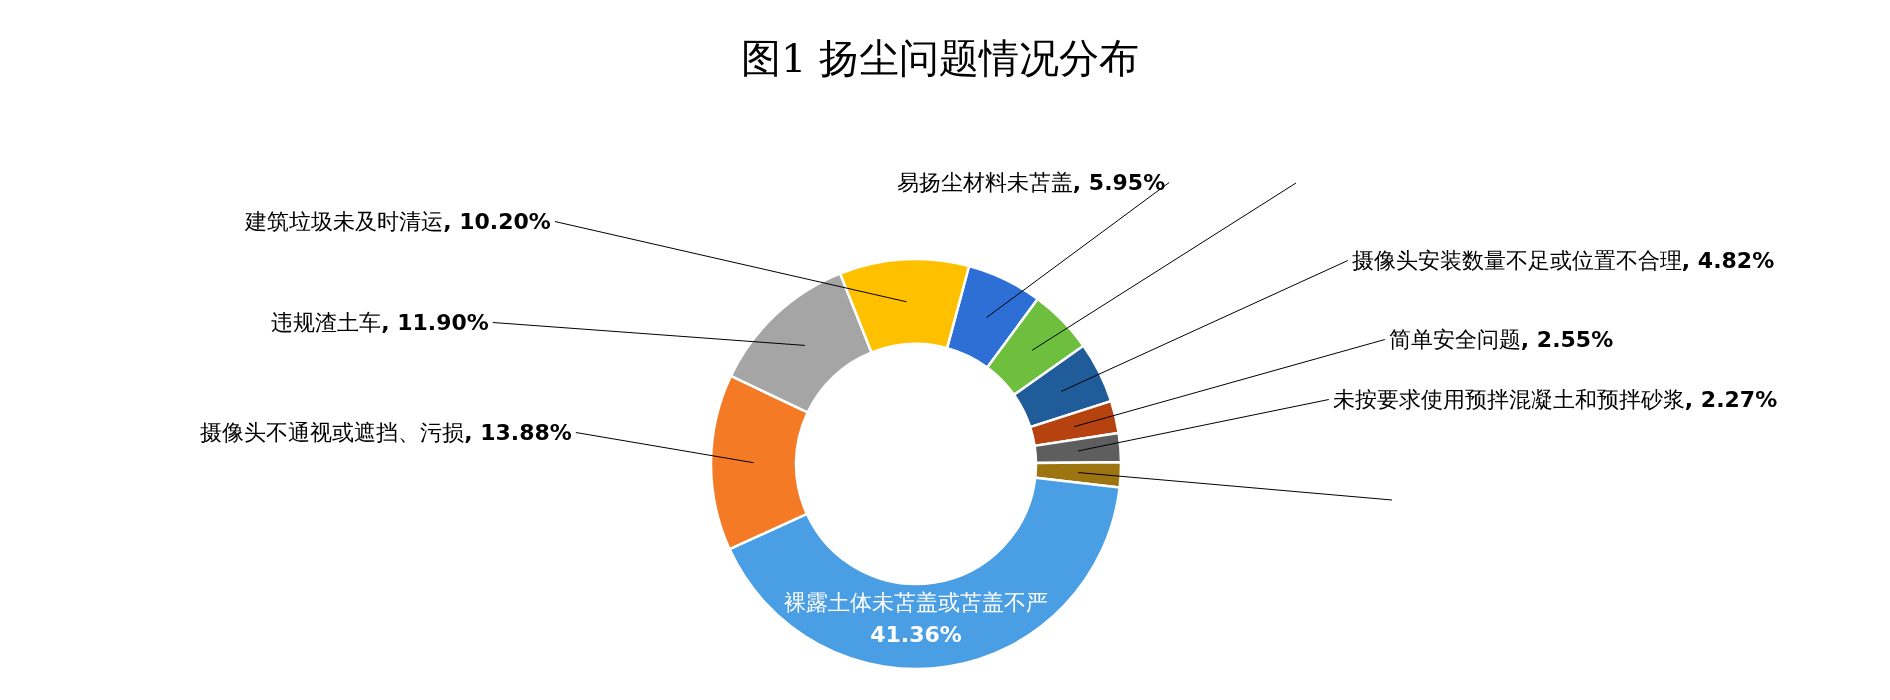 Image resolution: width=1890 pixels, height=700 pixels. Describe the element at coordinates (1728, 260) in the screenshot. I see `data-label: , 4.82%` at that location.